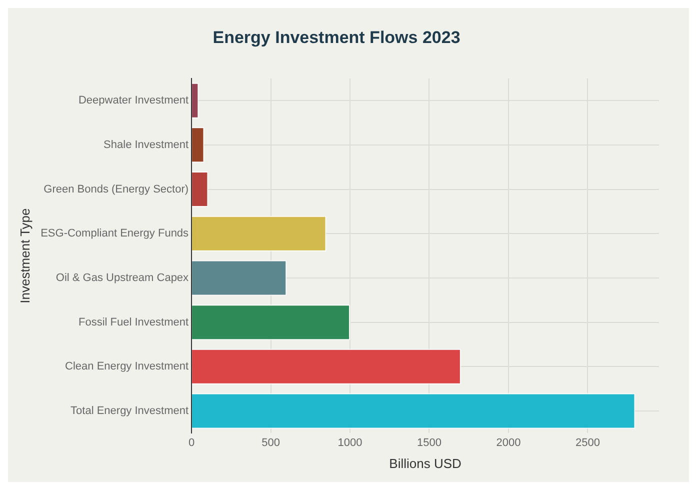 This screenshot has height=490, width=697. What do you see at coordinates (123, 278) in the screenshot?
I see `y-tick-label: Oil & Gas Upstream Capex` at bounding box center [123, 278].